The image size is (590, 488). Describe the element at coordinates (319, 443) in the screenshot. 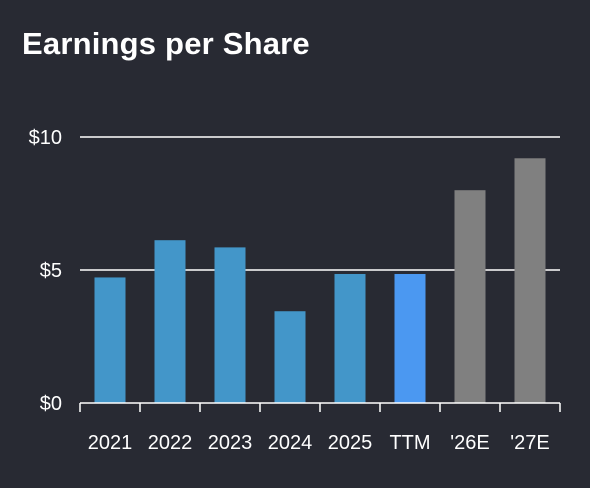

I see `x-axis-labels: 2021 2022 2023 2024 2025 TTM '26E '27E` at that location.